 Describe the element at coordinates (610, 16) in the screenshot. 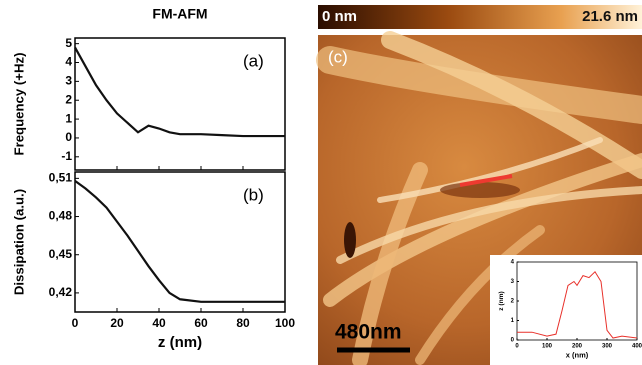

I see `colorbar-max: 21.6 nm` at that location.